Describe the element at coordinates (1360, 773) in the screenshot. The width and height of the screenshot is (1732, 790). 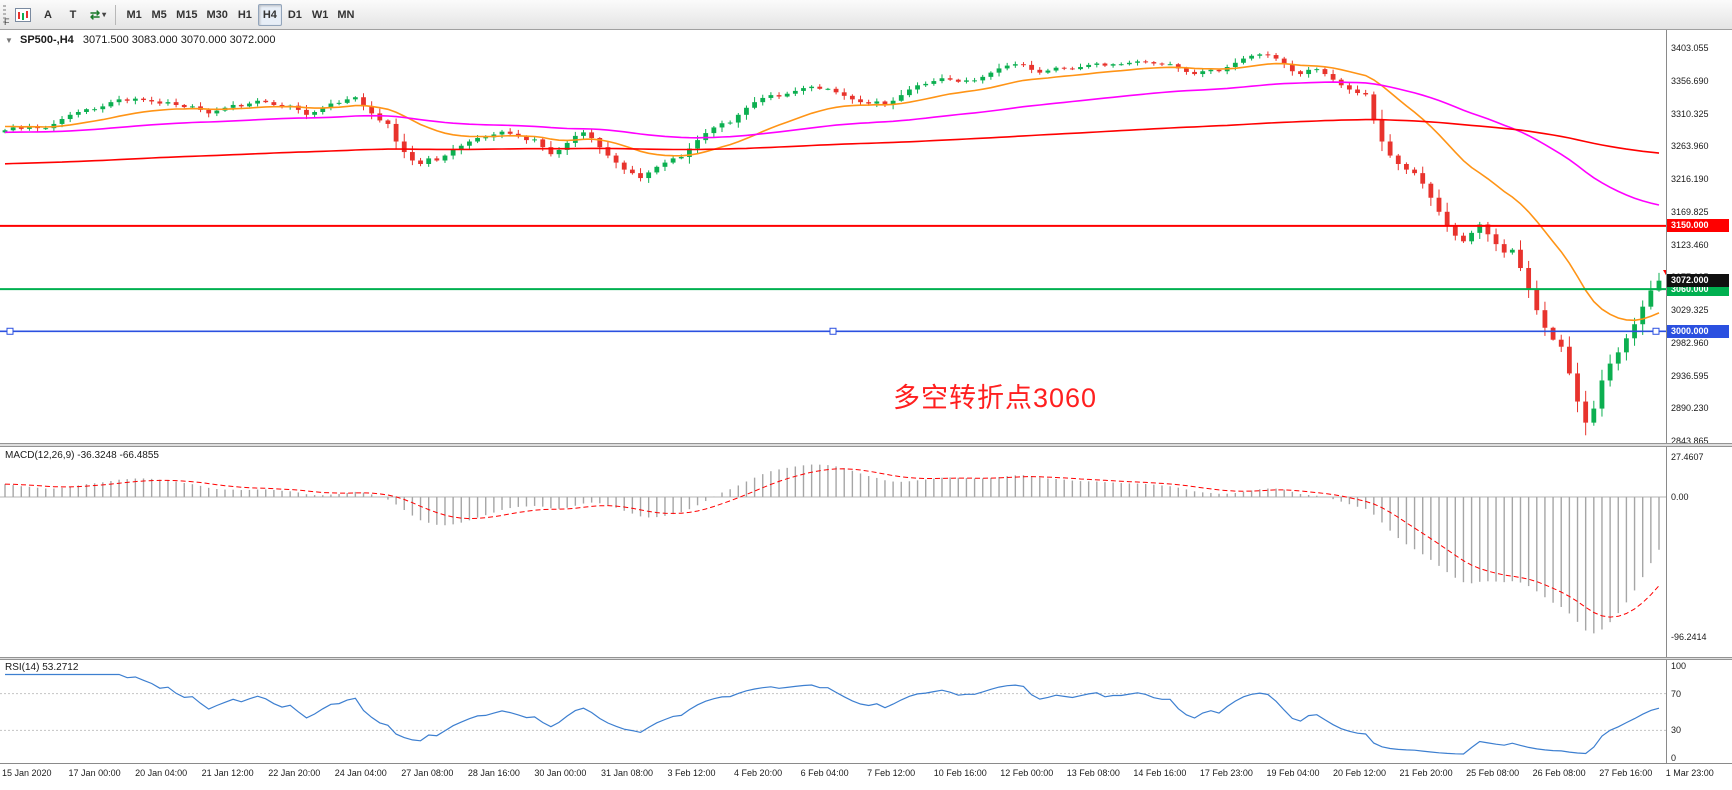
I see `time-axis-label: 20 Feb 12:00` at that location.